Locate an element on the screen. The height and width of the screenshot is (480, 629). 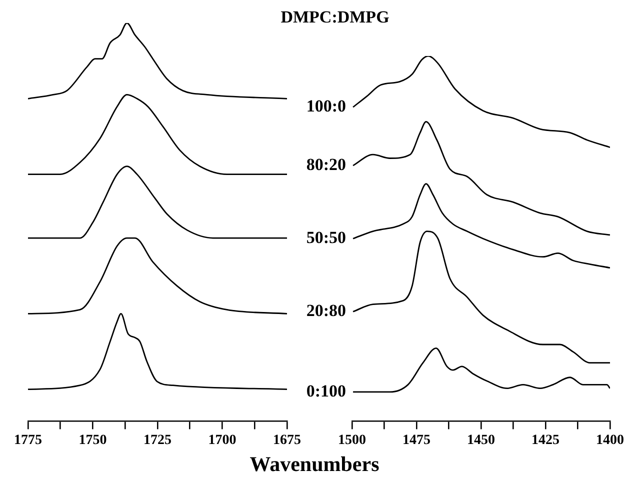
series-label: 20:80 is located at coordinates (326, 310).